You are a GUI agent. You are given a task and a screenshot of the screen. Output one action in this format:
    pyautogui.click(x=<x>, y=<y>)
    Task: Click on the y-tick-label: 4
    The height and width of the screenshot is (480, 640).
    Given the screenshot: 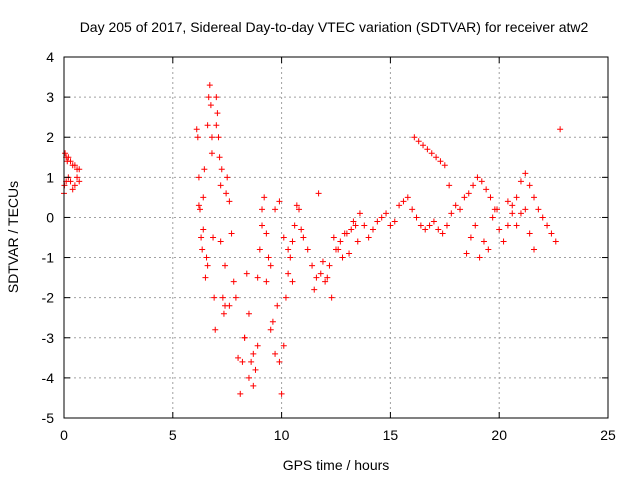 What is the action you would take?
    pyautogui.click(x=50, y=57)
    